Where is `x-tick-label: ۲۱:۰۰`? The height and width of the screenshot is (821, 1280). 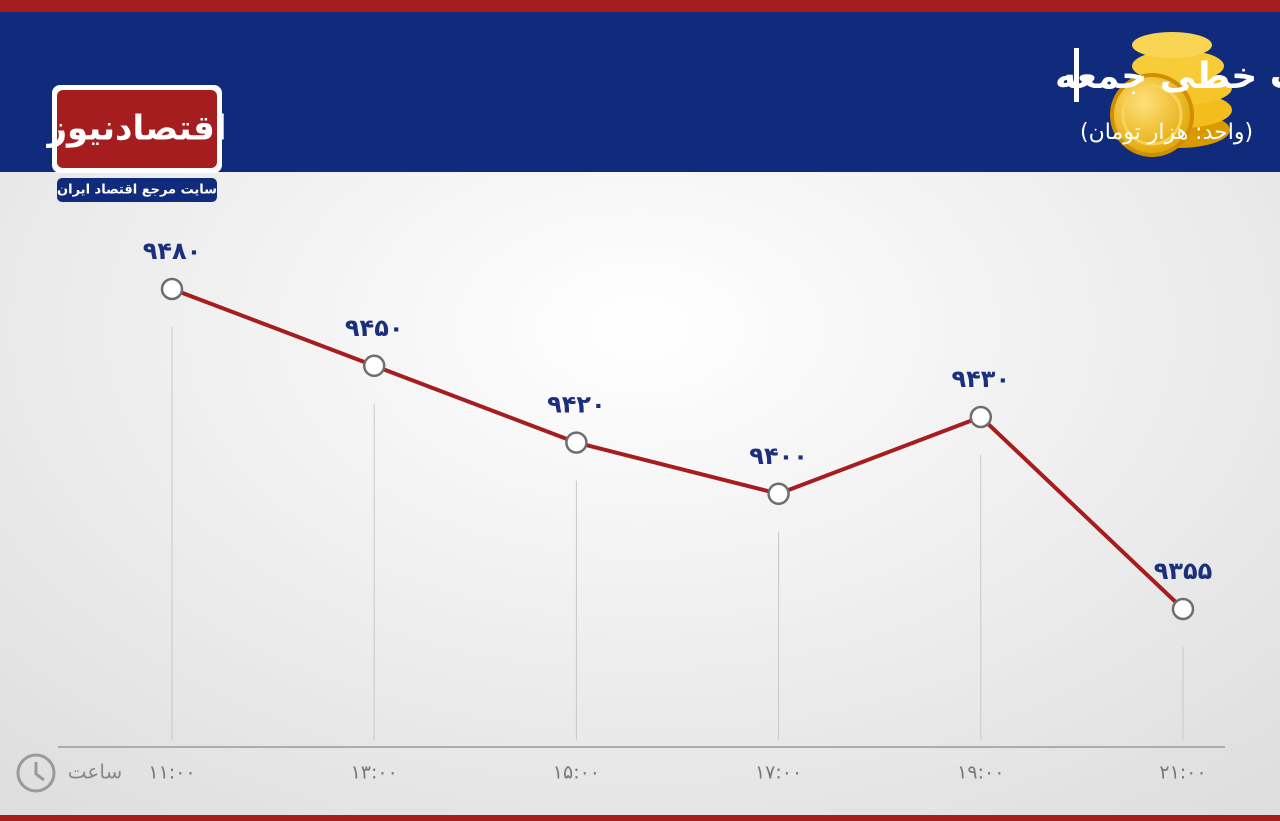
x-tick-label: ۲۱:۰۰ is located at coordinates (1182, 773).